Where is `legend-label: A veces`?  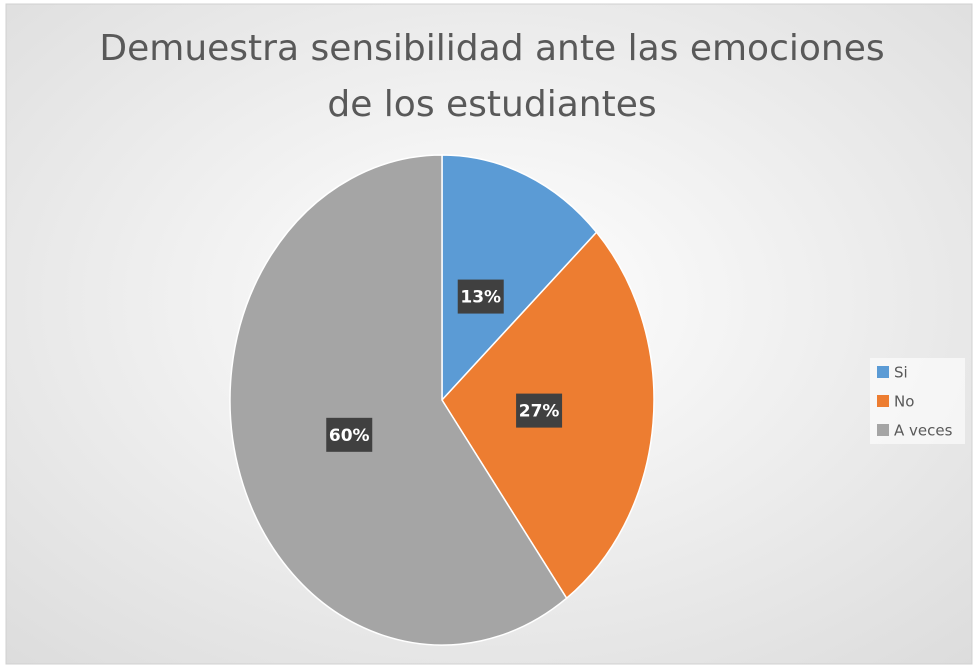
legend-label: A veces is located at coordinates (923, 431).